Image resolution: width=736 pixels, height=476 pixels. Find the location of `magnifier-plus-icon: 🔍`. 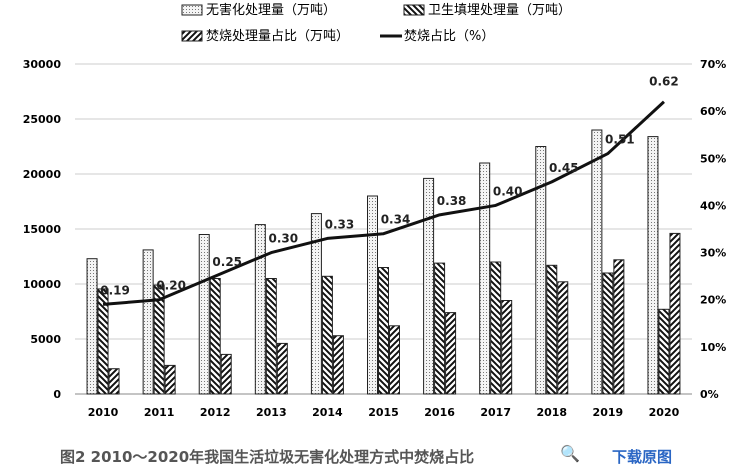

magnifier-plus-icon: 🔍 is located at coordinates (570, 453).